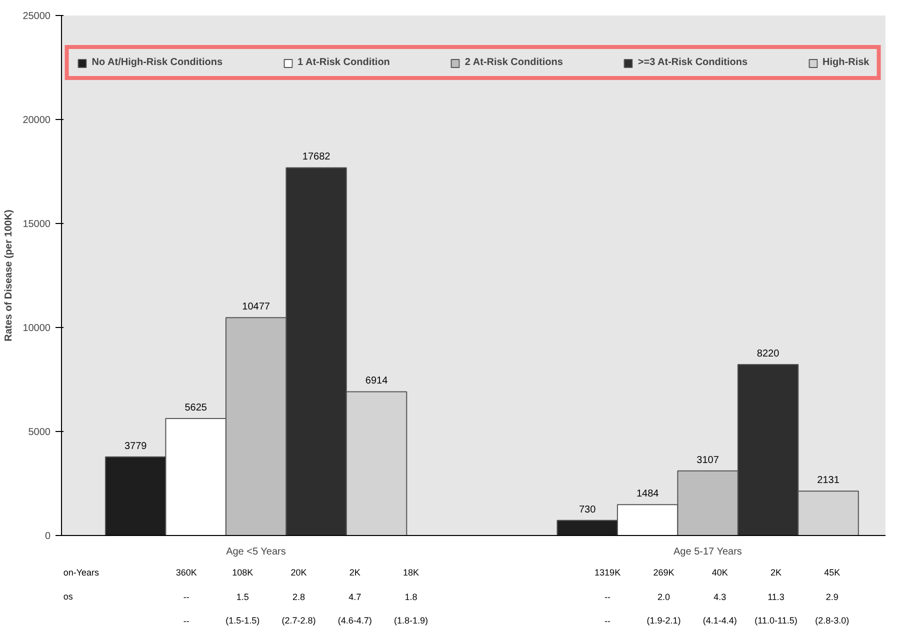  What do you see at coordinates (832, 621) in the screenshot?
I see `text: (2.8-3.0)` at bounding box center [832, 621].